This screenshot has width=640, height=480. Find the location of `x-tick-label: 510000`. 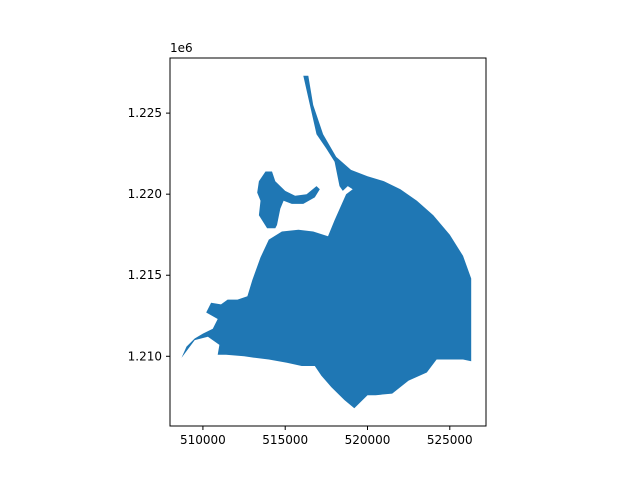

x-tick-label: 510000 is located at coordinates (203, 440).